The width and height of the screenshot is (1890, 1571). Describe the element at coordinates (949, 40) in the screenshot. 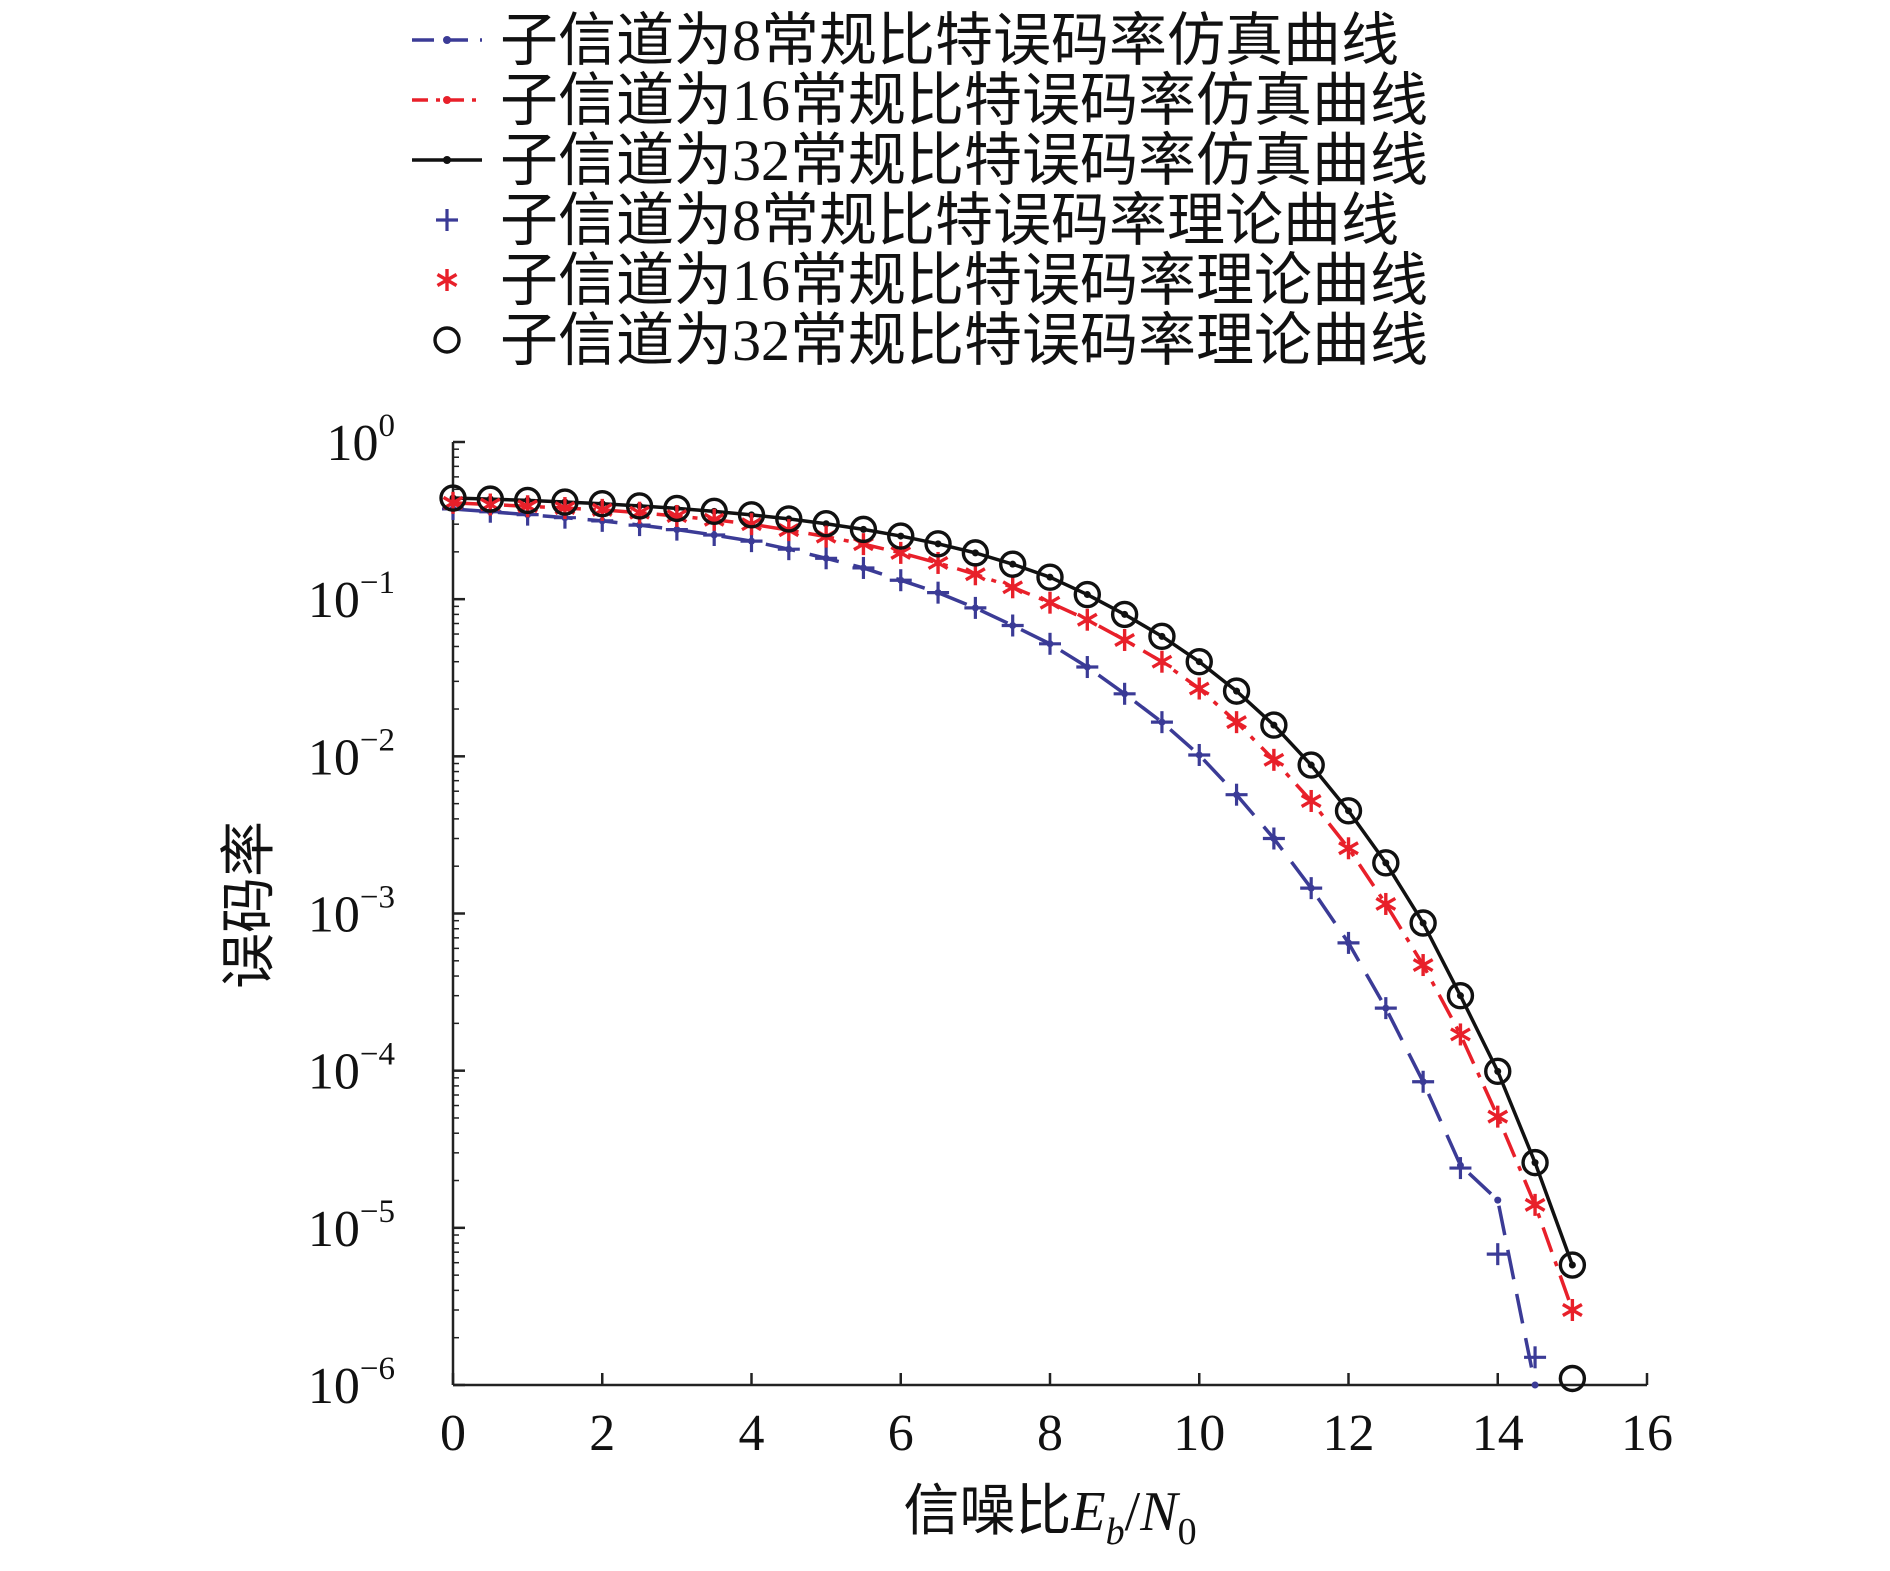

I see `legend-label: 子信道为8常规比特误码率仿真曲线` at that location.